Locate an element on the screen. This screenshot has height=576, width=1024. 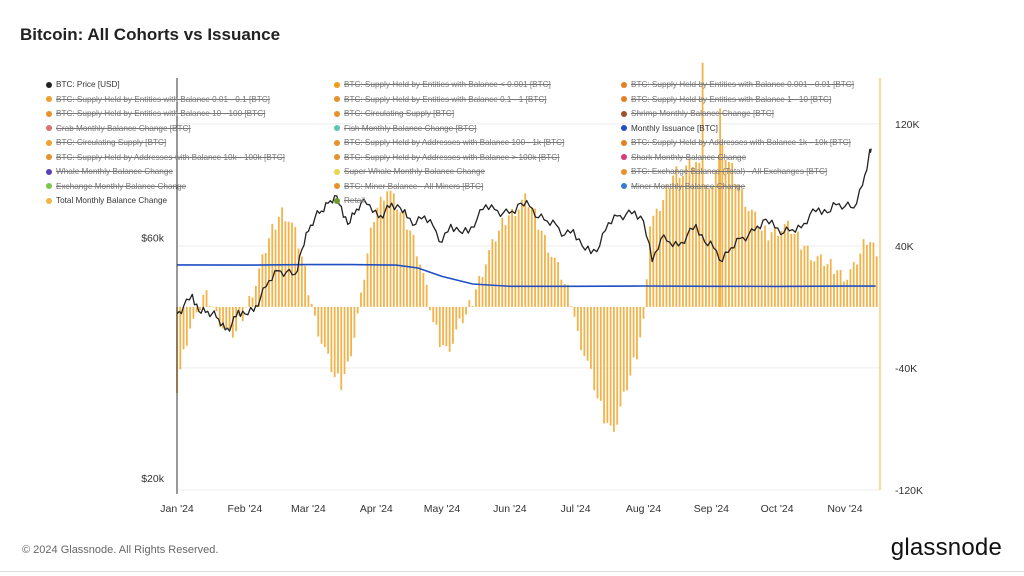
legend-item: Exchange Monthly Balance Change is located at coordinates (116, 186).